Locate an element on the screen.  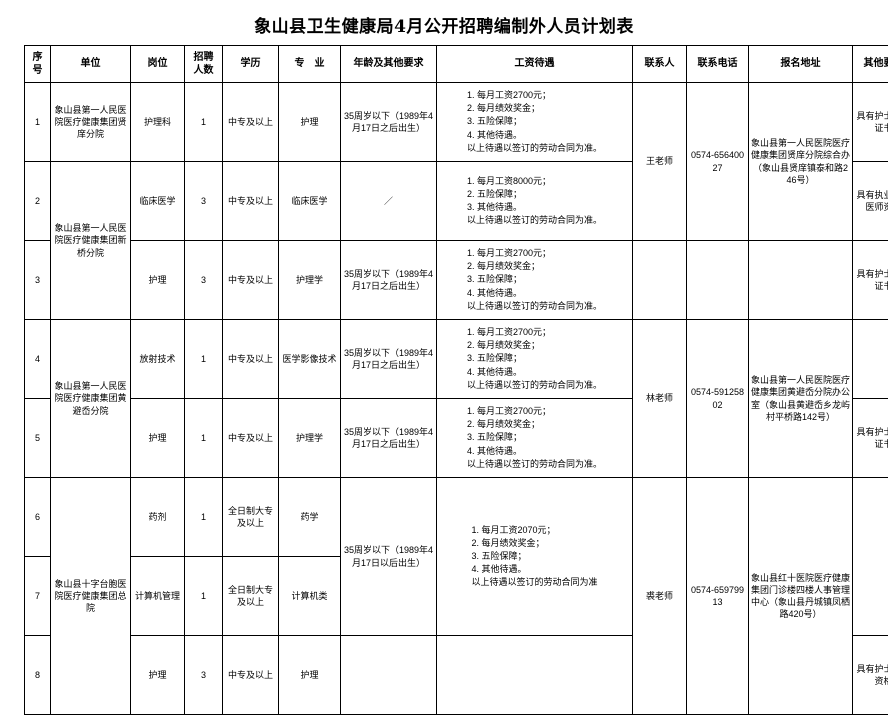
cell-post: 护理科 is located at coordinates (158, 122).